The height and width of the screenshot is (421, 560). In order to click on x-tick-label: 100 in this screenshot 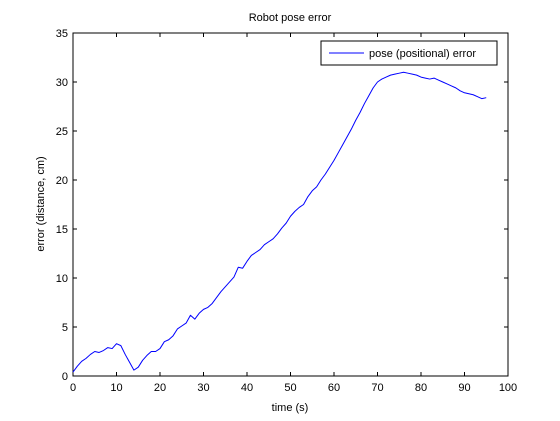, I will do `click(508, 388)`.